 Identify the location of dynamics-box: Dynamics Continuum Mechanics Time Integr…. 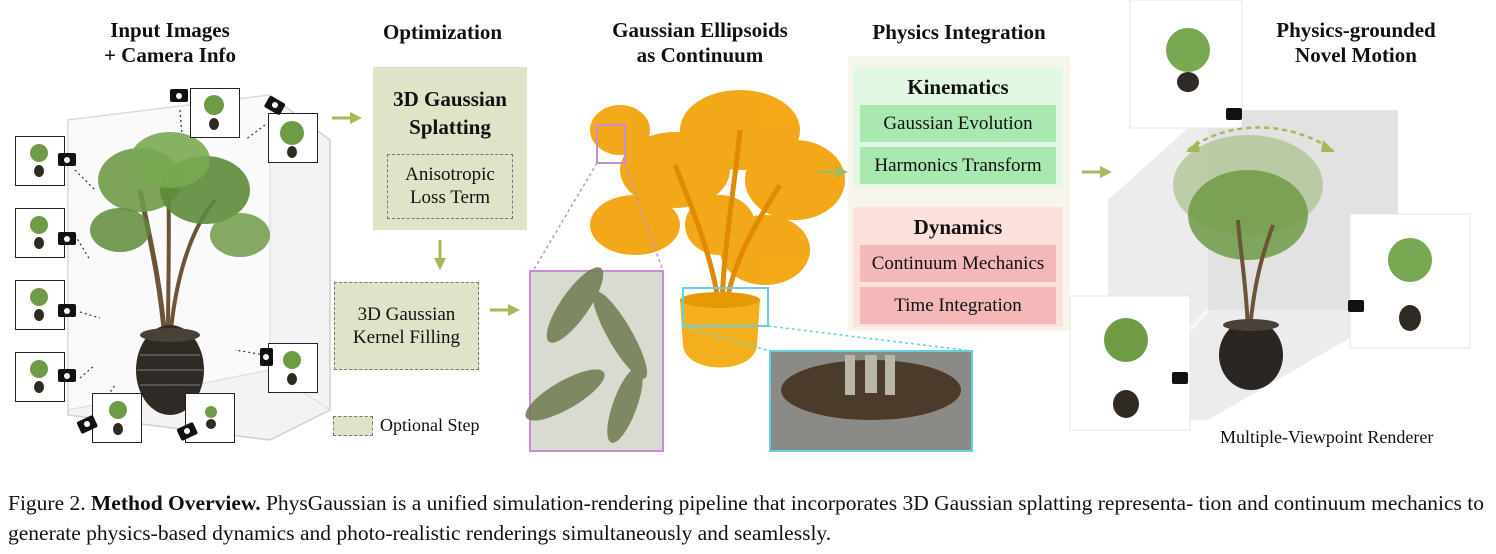
(958, 267).